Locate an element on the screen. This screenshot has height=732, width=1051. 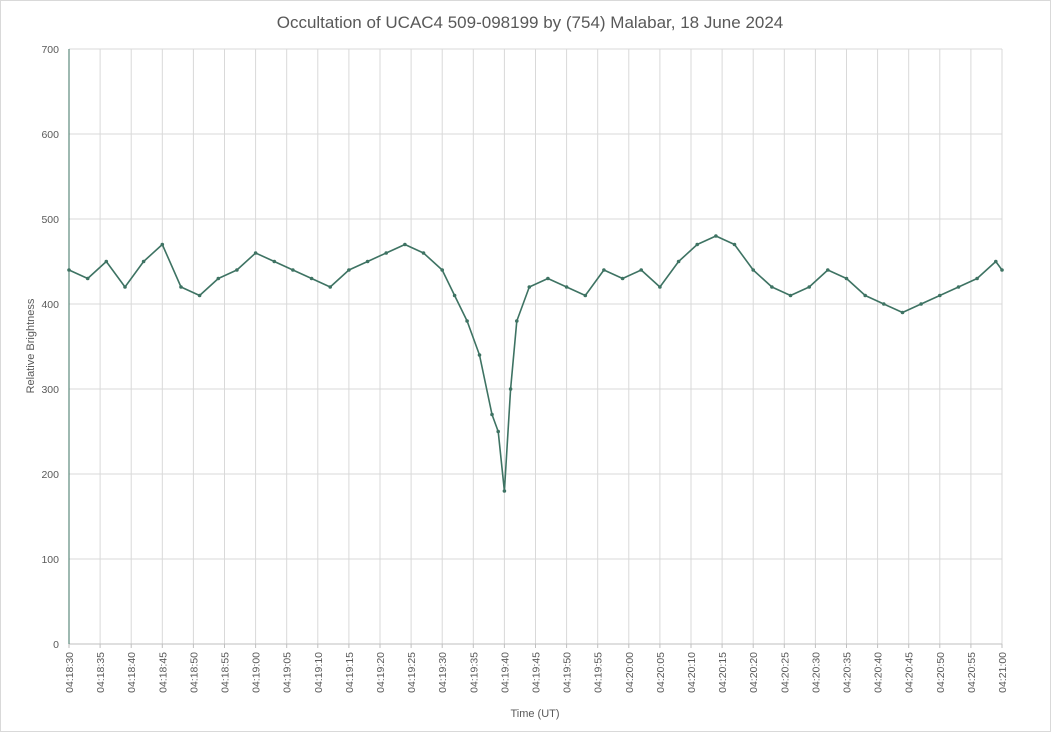
y-tick-label: 500 is located at coordinates (50, 220).